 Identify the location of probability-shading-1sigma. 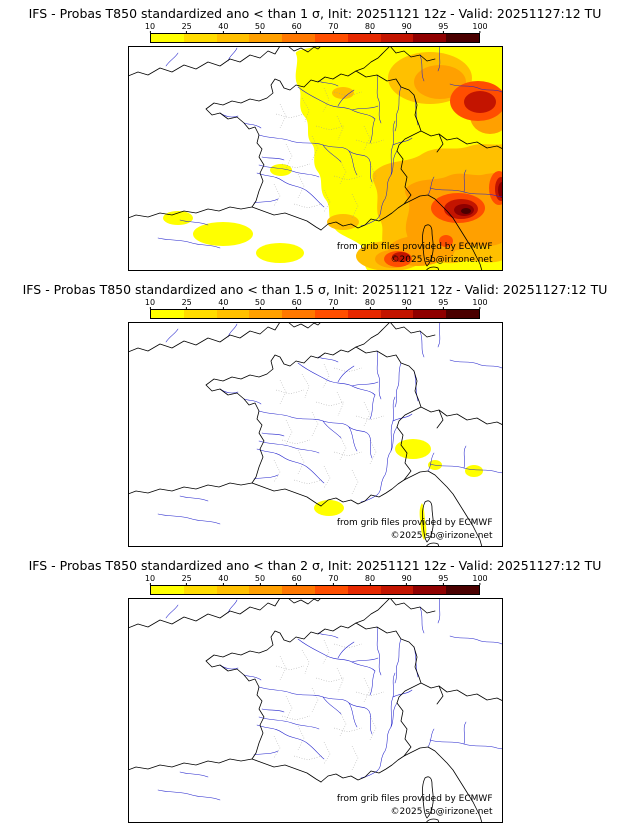
(332, 158).